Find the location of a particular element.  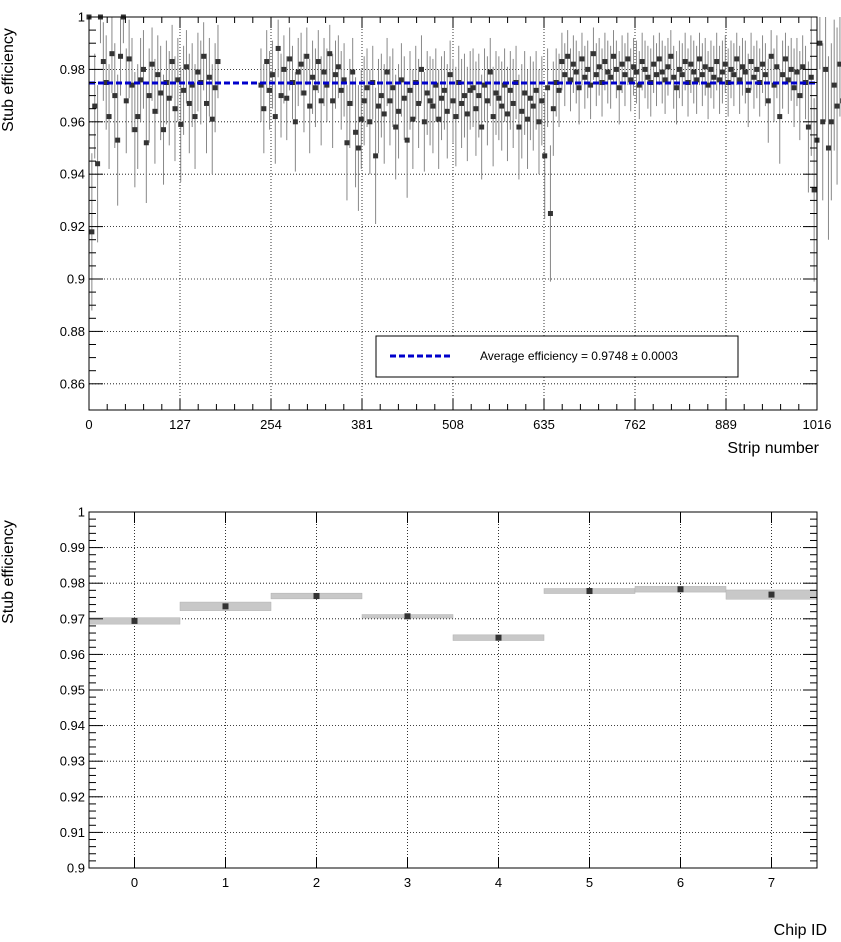

x-tick-label: 7 is located at coordinates (771, 882).